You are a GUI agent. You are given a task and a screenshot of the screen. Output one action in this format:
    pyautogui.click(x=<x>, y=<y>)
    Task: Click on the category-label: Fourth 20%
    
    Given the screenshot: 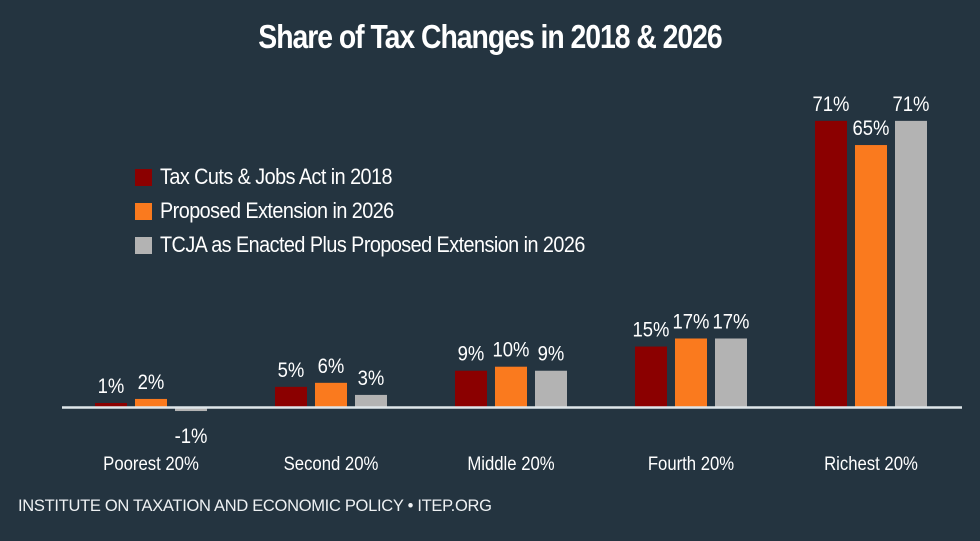 What is the action you would take?
    pyautogui.click(x=691, y=463)
    